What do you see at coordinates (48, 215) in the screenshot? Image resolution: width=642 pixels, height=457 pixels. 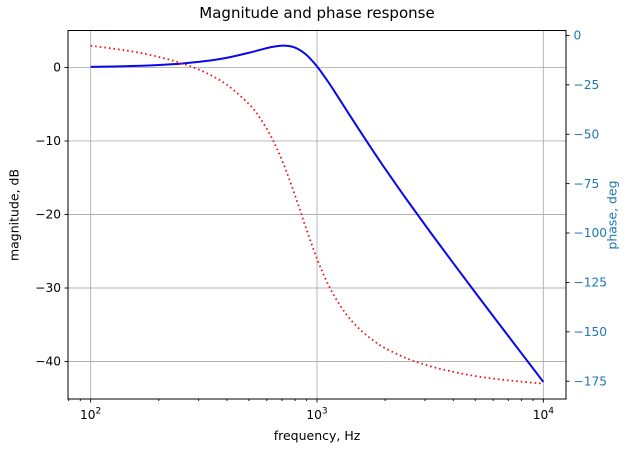 I see `left-y-tick-label: −20` at bounding box center [48, 215].